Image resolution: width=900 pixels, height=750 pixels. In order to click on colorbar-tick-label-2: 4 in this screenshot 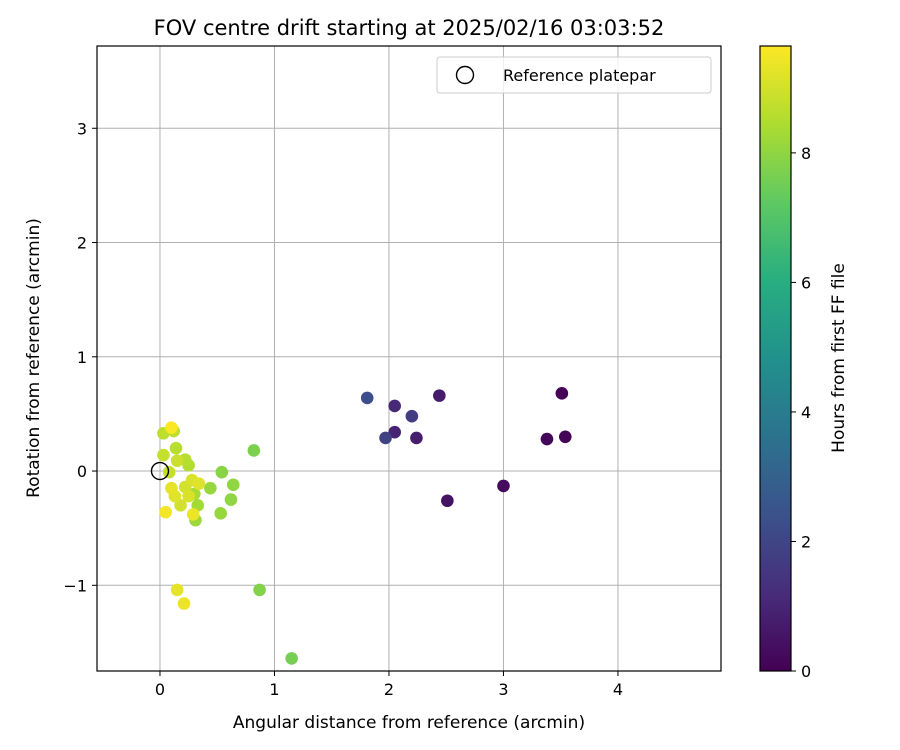, I will do `click(806, 412)`.